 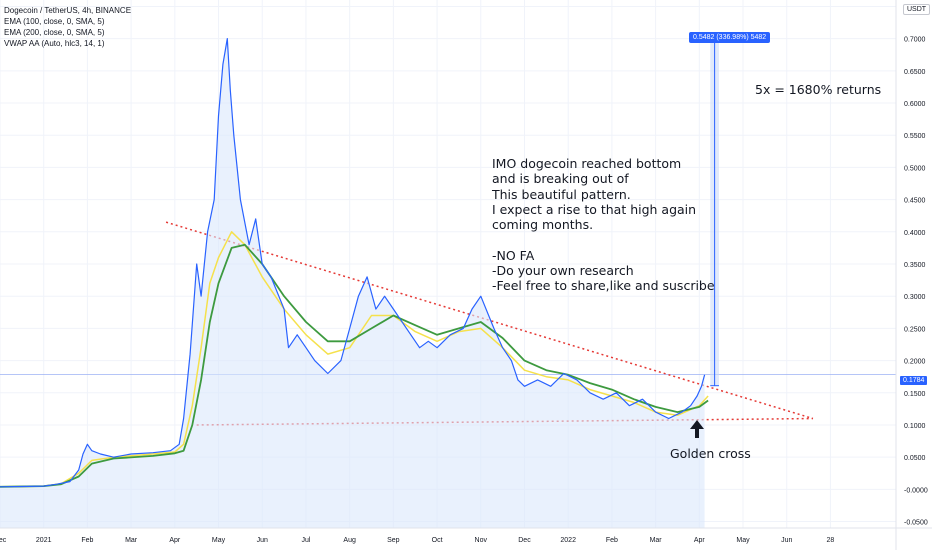 What do you see at coordinates (915, 72) in the screenshot?
I see `y-tick-label: 0.6500` at bounding box center [915, 72].